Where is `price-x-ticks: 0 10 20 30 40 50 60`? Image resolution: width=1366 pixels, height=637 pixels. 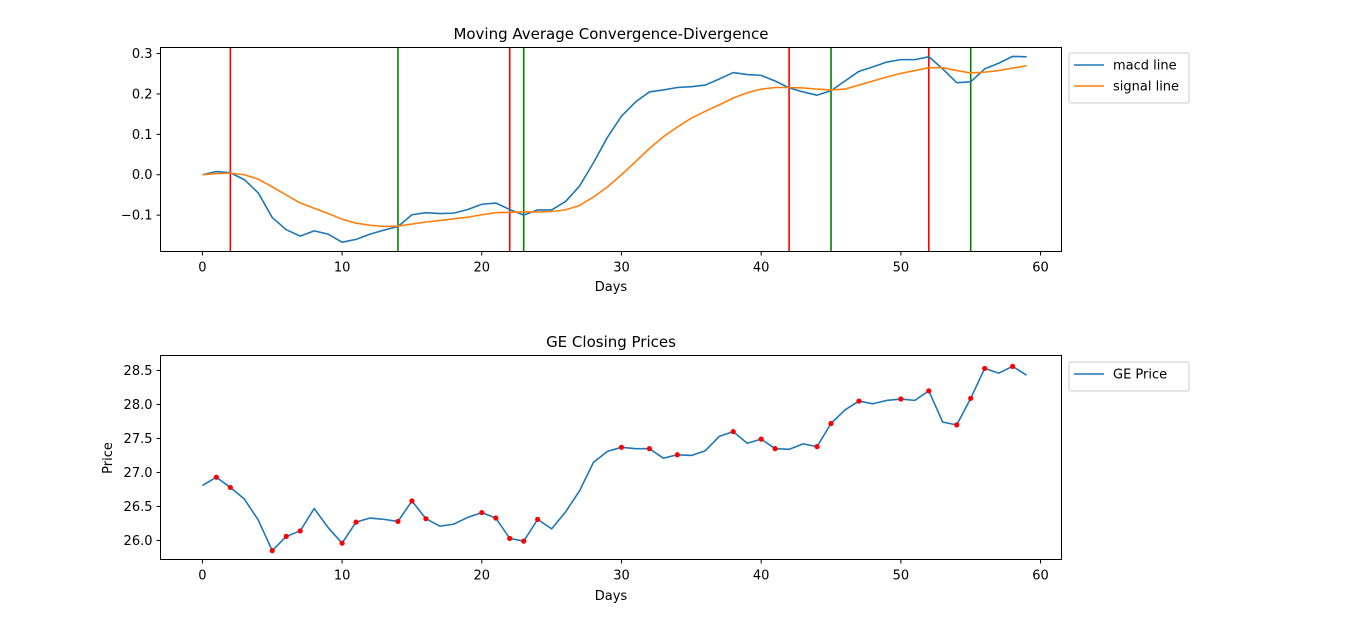
price-x-ticks: 0 10 20 30 40 50 60 is located at coordinates (623, 571).